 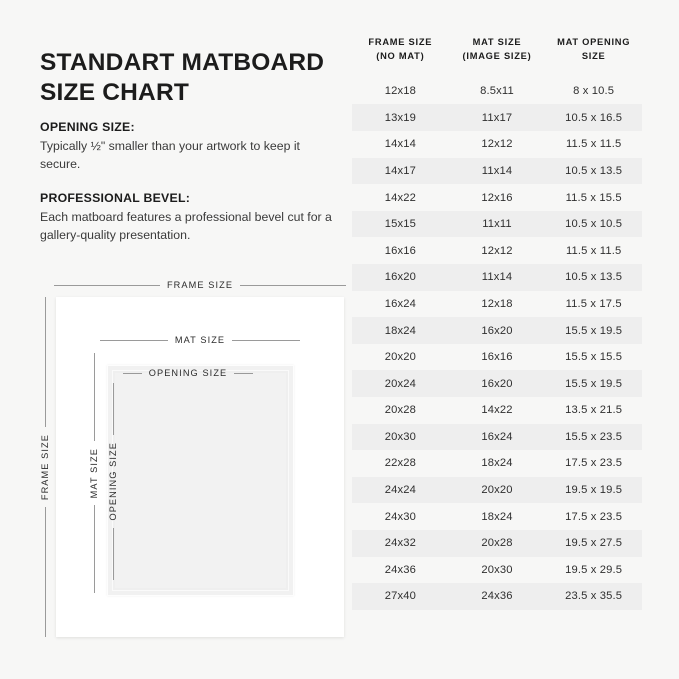 I want to click on table-cell: 11x11, so click(x=497, y=224).